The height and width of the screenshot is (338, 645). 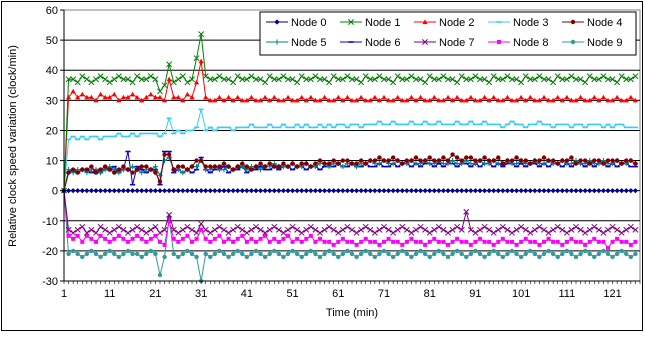 I want to click on legend-label: Node 6, so click(x=382, y=43).